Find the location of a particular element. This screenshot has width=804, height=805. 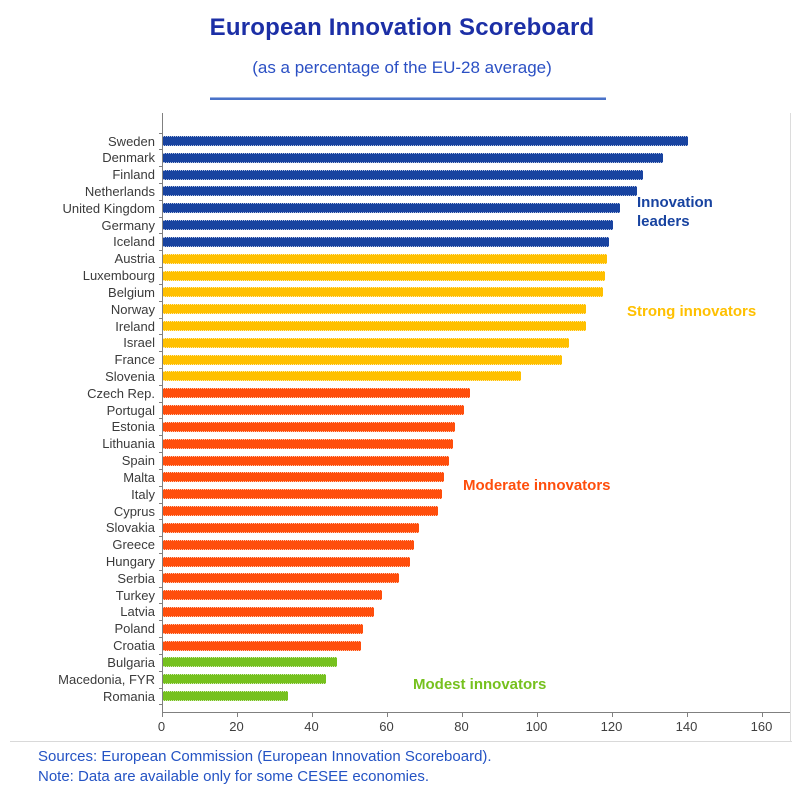

group-annotation: Strong innovators is located at coordinates (692, 311).